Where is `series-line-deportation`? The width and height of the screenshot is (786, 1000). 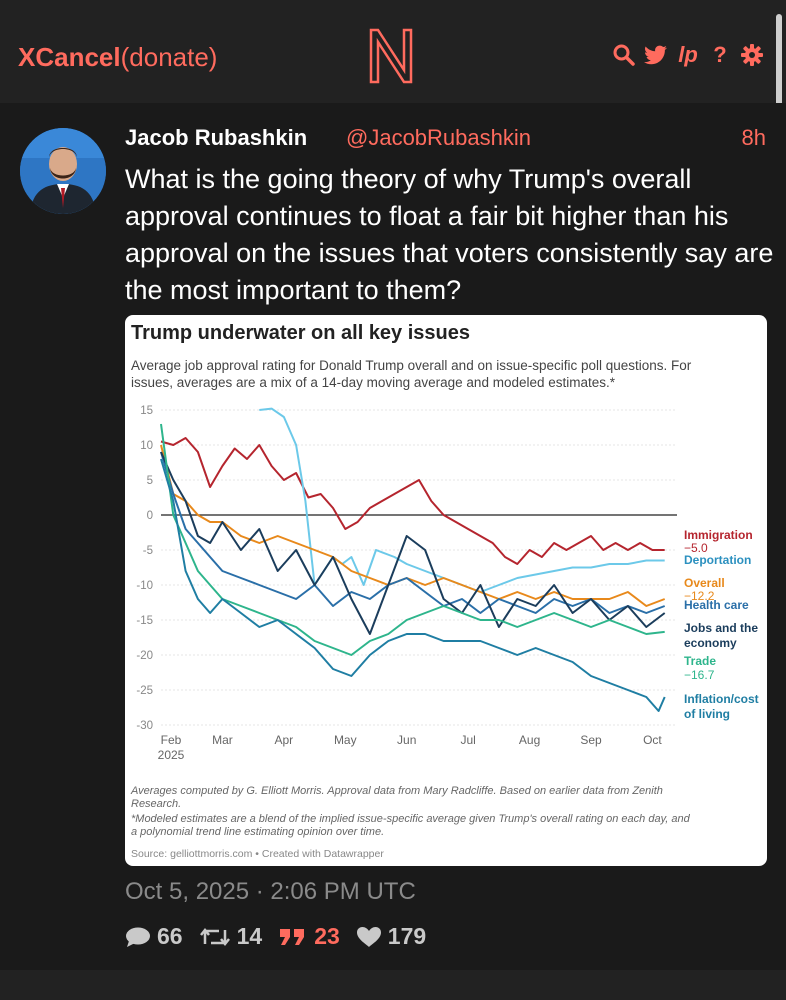 series-line-deportation is located at coordinates (462, 500).